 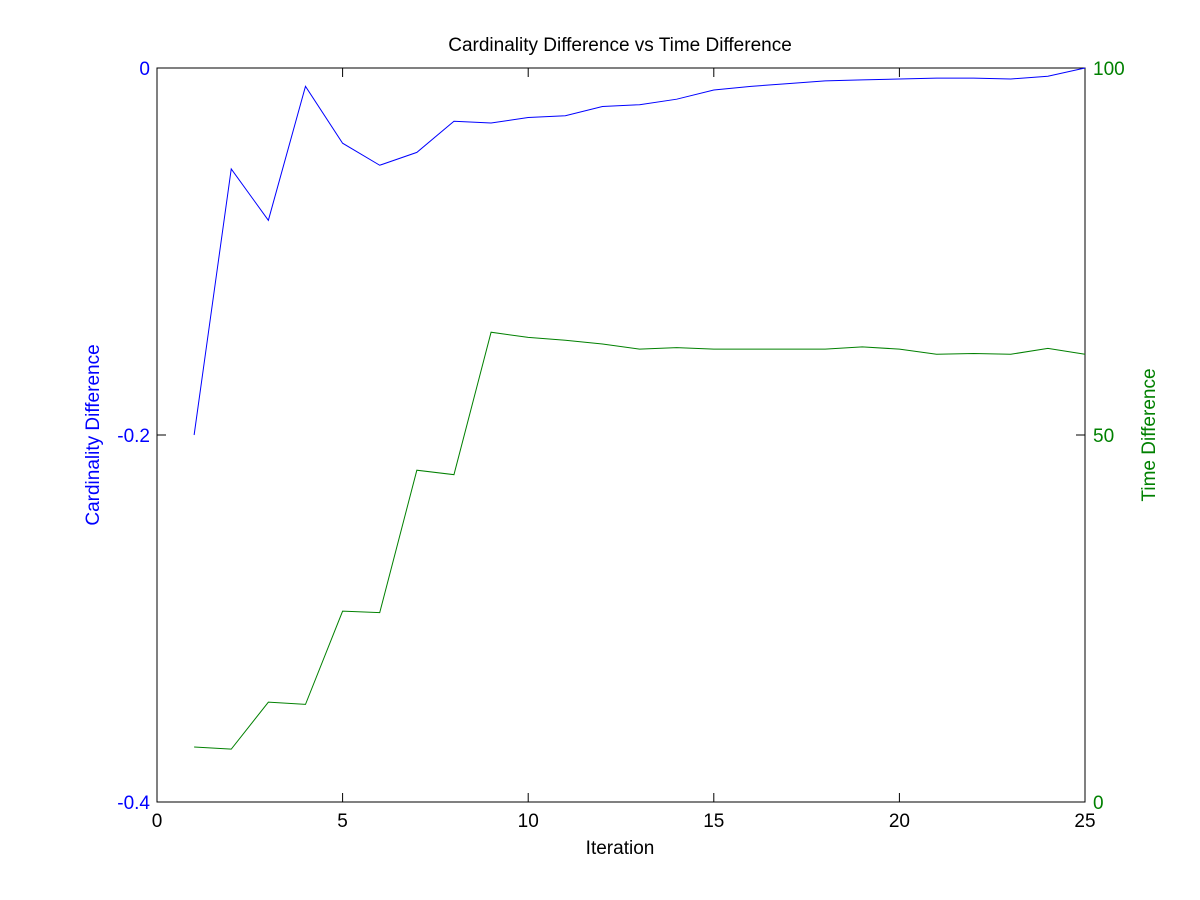 I want to click on x-tick-label: 15, so click(x=713, y=821).